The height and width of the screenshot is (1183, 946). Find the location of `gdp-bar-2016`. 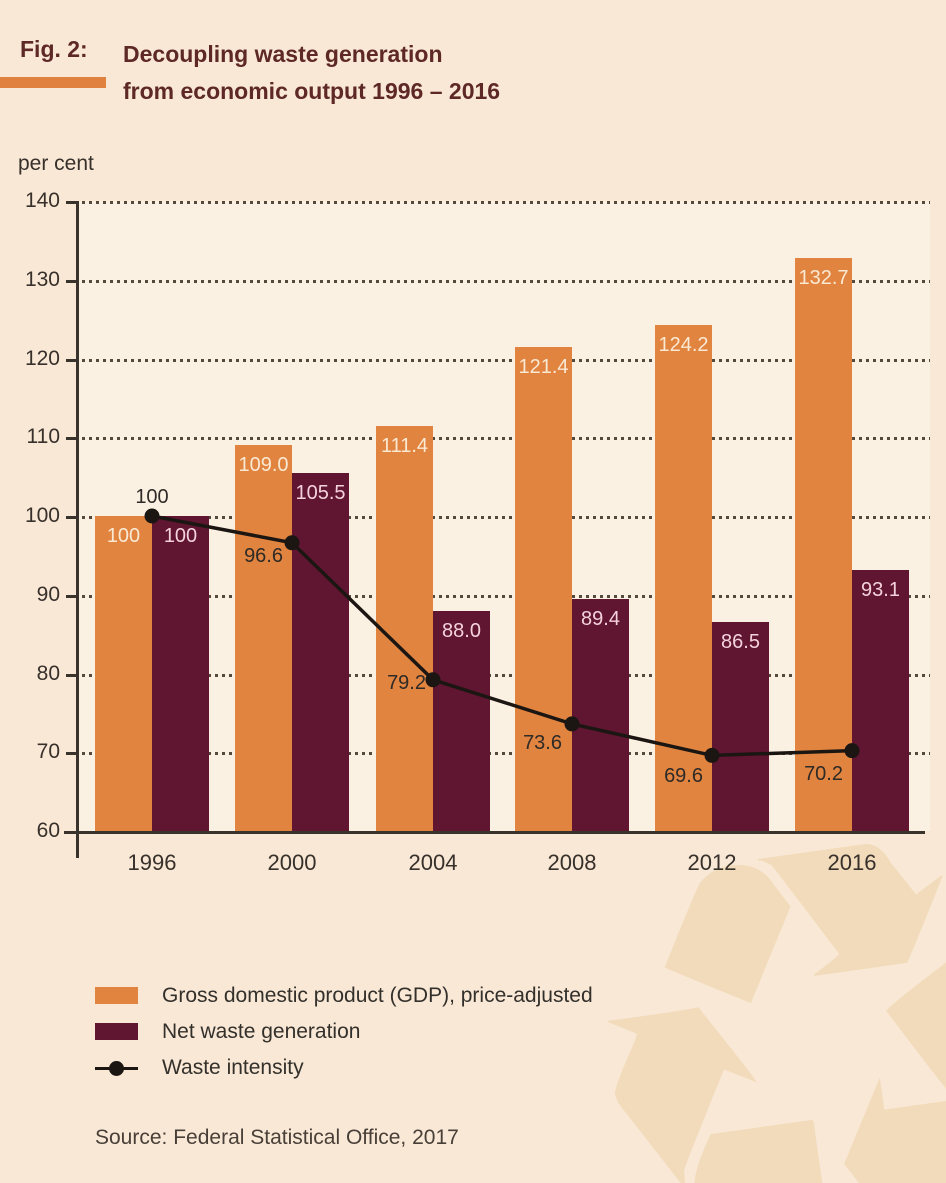

gdp-bar-2016 is located at coordinates (823, 544).